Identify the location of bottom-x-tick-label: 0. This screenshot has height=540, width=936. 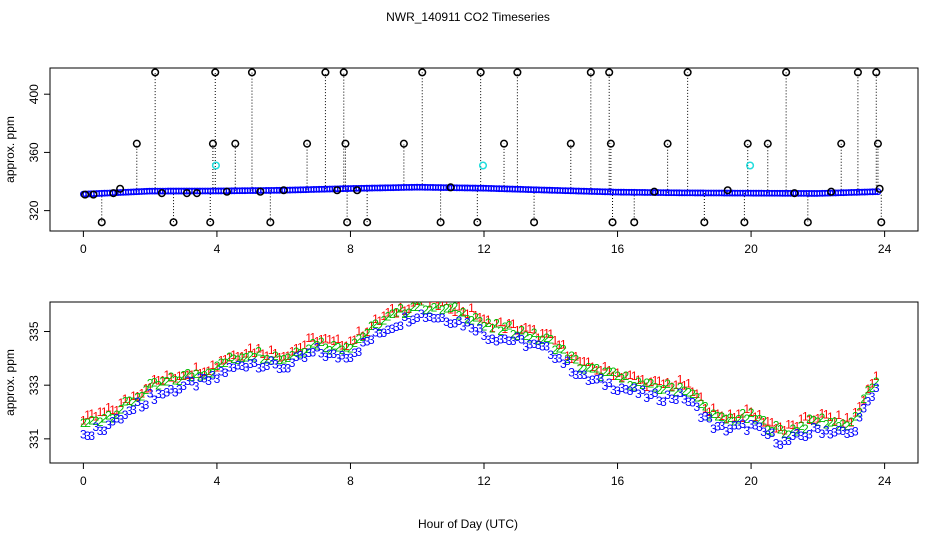
(83, 481).